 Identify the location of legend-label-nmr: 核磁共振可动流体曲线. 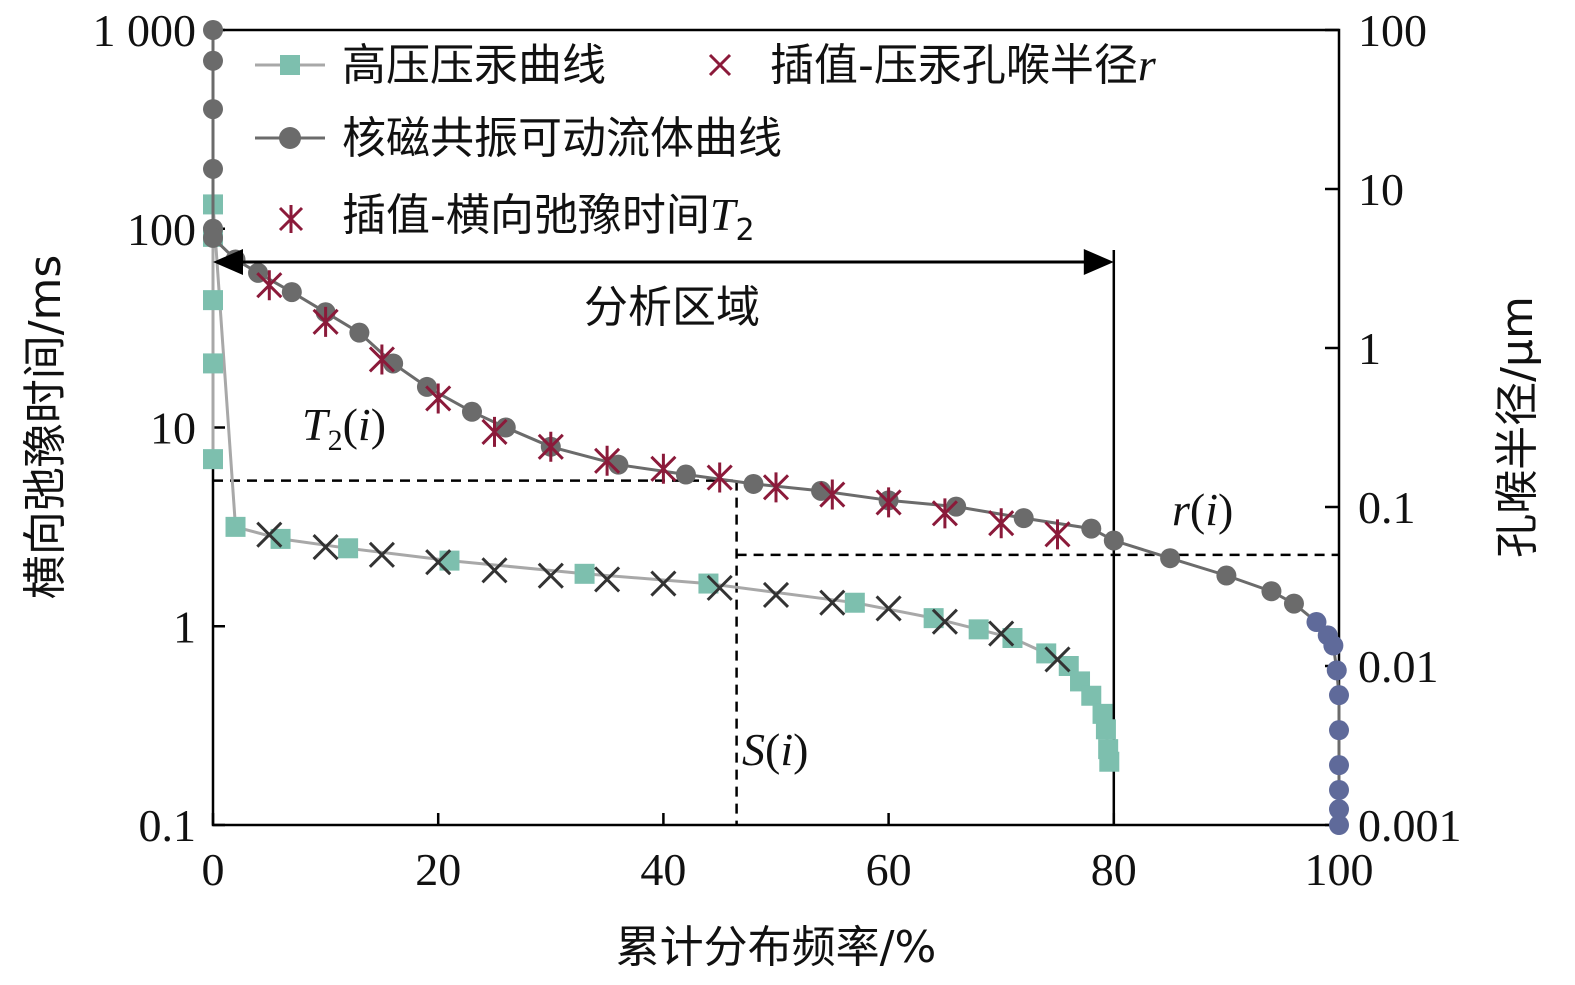
(562, 138).